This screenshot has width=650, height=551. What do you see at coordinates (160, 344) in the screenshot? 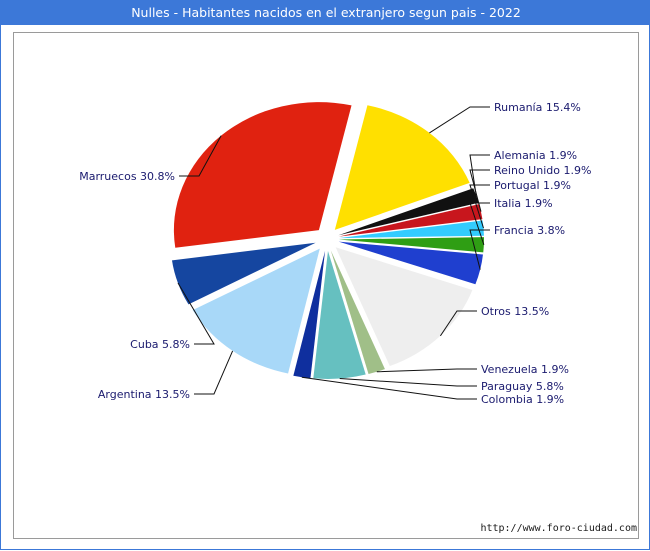
I see `slice-label-cuba: Cuba 5.8%` at bounding box center [160, 344].